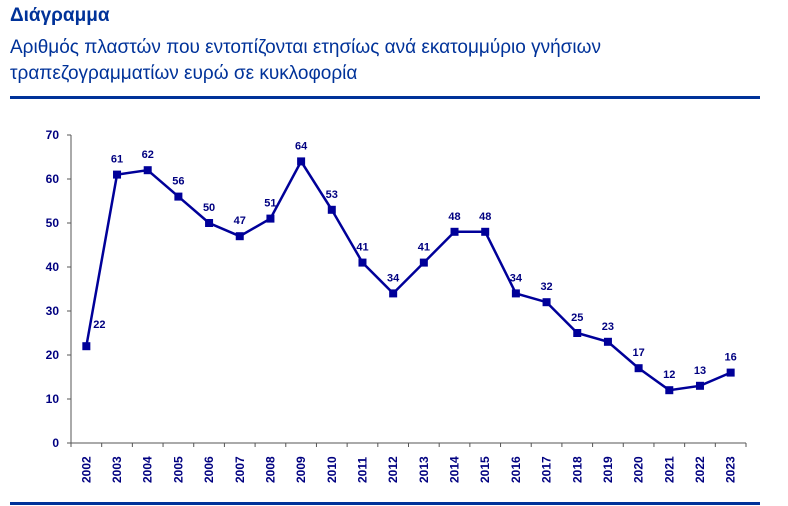 This screenshot has height=506, width=788. What do you see at coordinates (669, 375) in the screenshot?
I see `data-label: 12` at bounding box center [669, 375].